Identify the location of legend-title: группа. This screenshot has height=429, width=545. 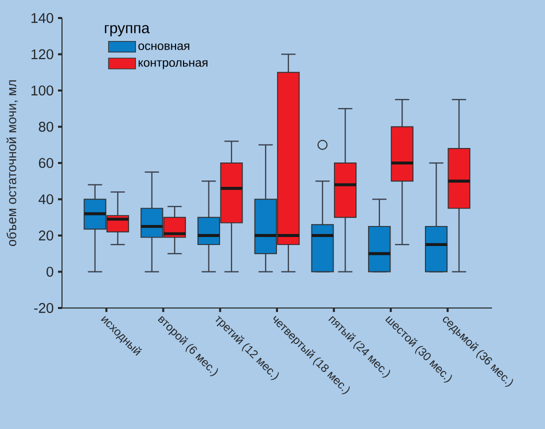
(127, 30).